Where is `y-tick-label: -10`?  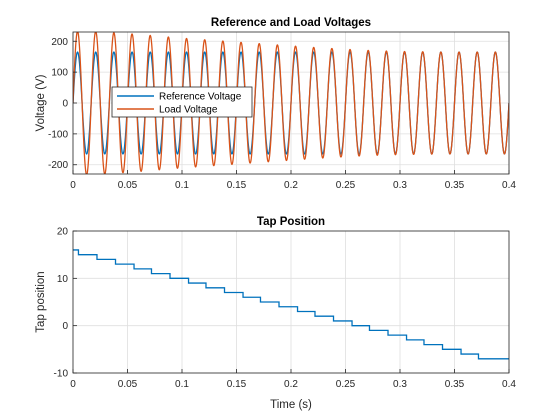
y-tick-label: -10 is located at coordinates (61, 374).